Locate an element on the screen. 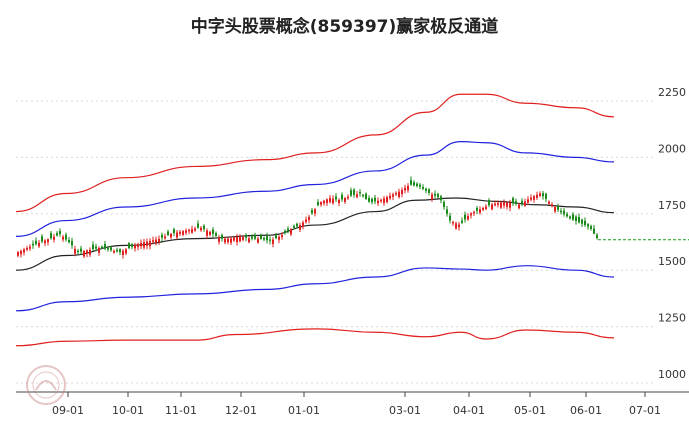  watermark is located at coordinates (117, 385).